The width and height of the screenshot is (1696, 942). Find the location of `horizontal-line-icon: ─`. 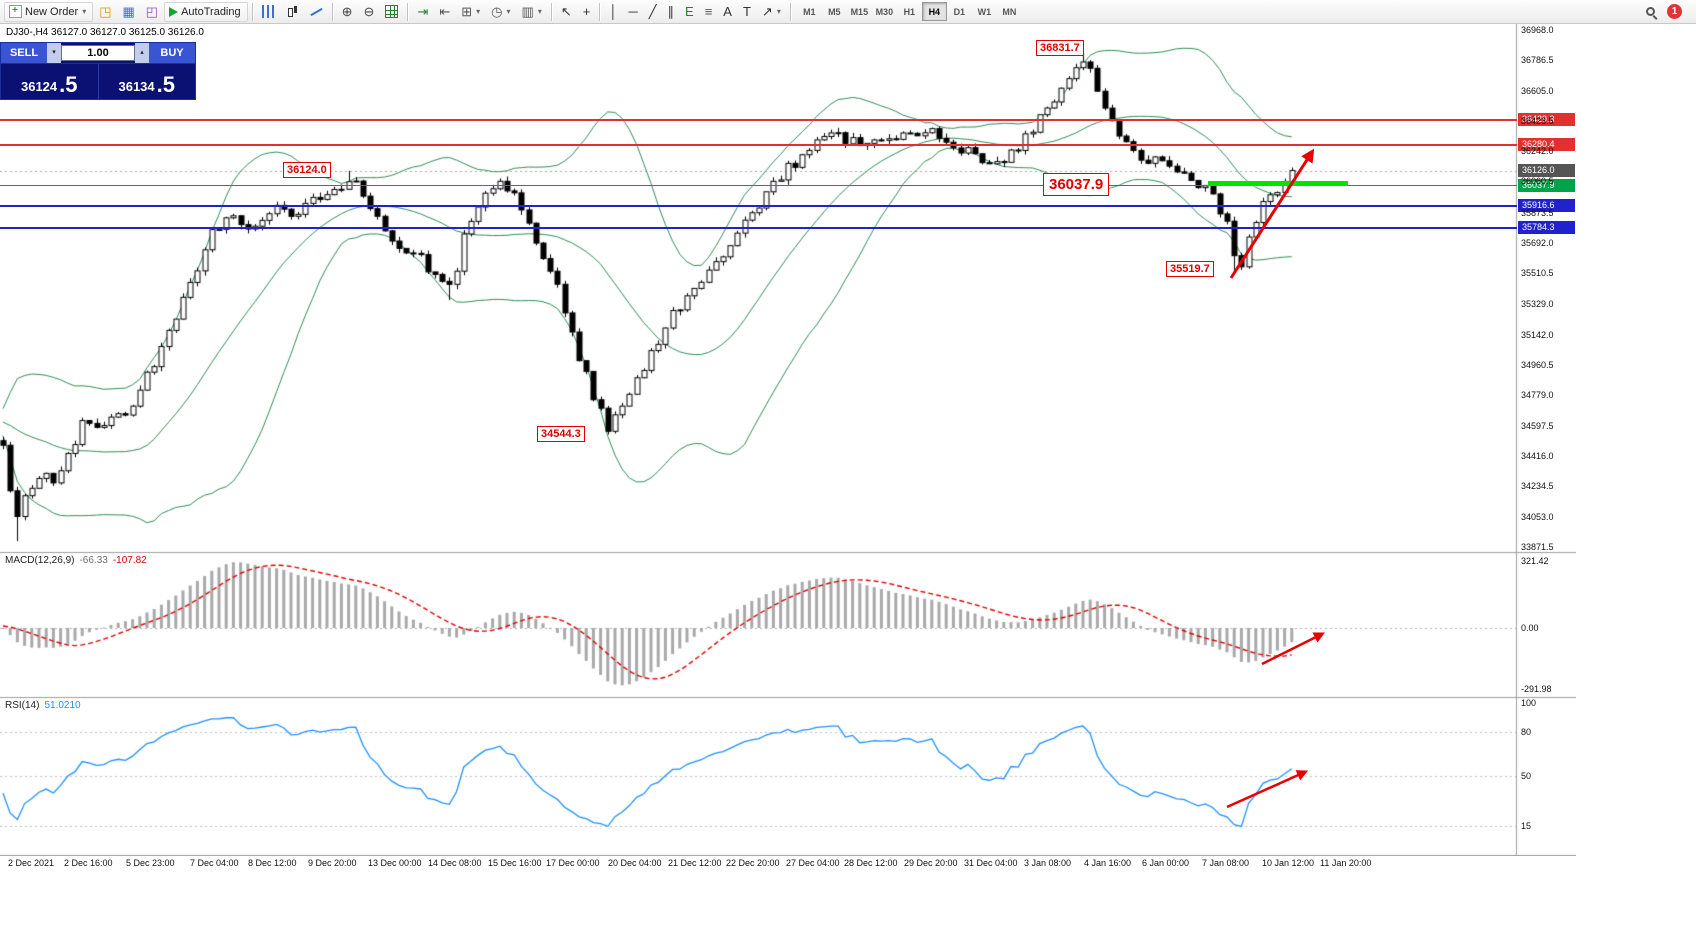

horizontal-line-icon: ─ is located at coordinates (633, 11).